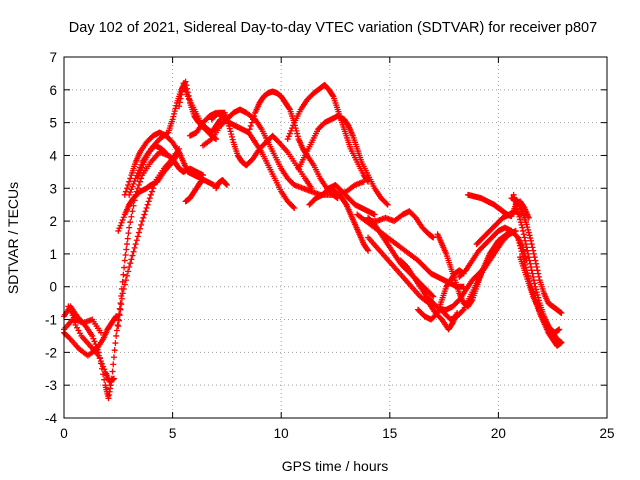 This screenshot has height=480, width=640. What do you see at coordinates (193, 191) in the screenshot?
I see `series-sat-k` at bounding box center [193, 191].